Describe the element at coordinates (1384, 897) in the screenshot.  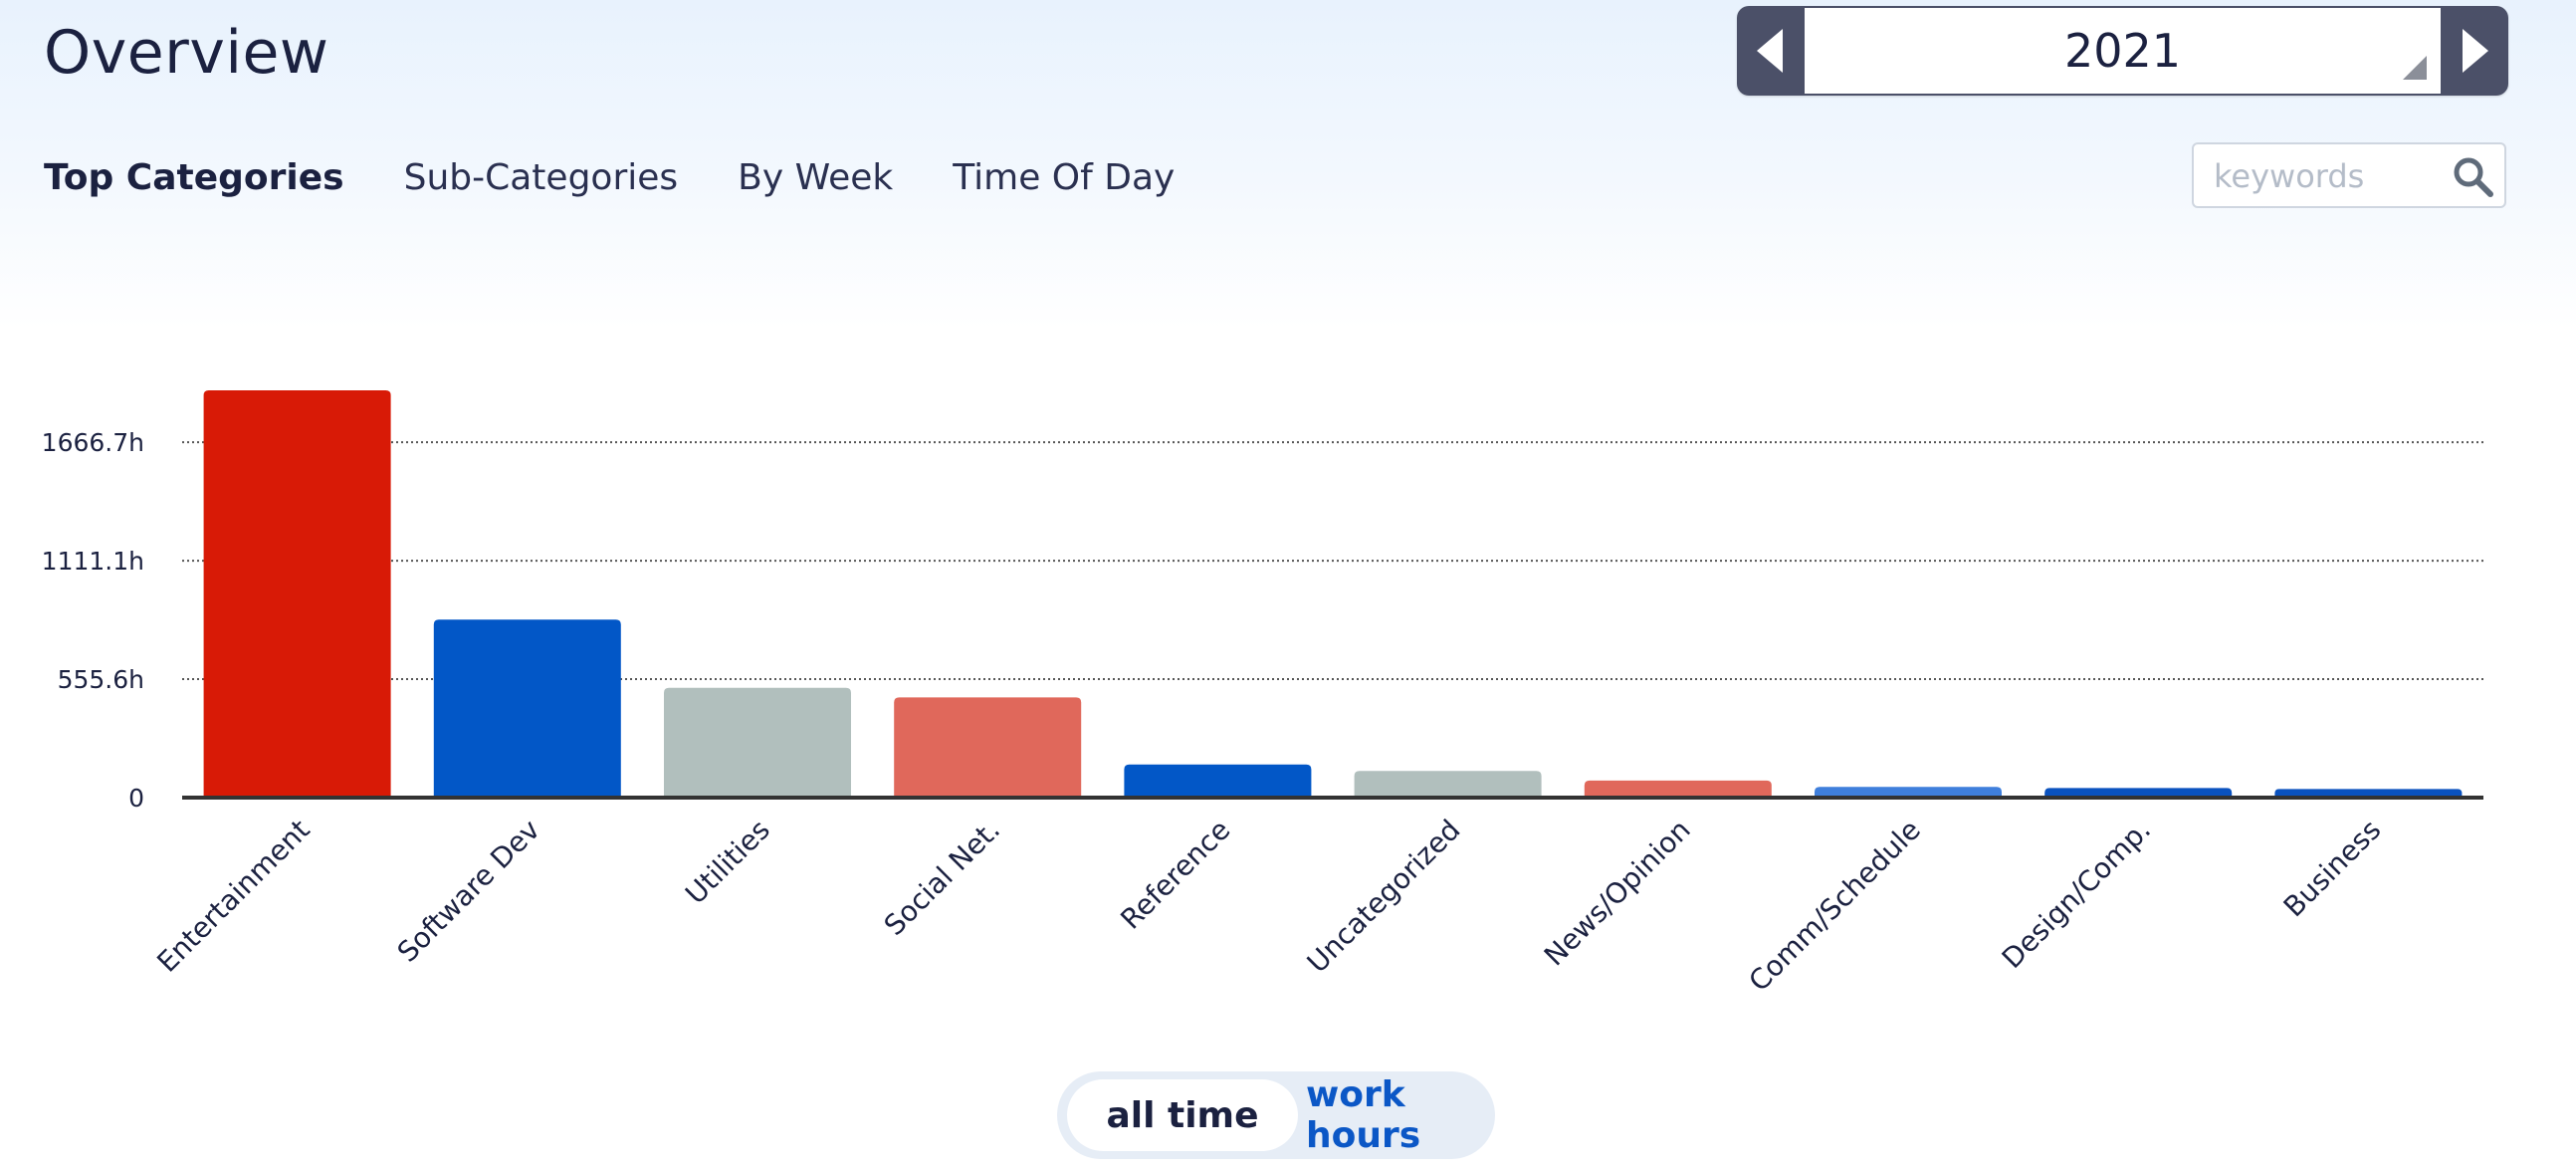
I see `x-tick-label: Uncategorized` at that location.